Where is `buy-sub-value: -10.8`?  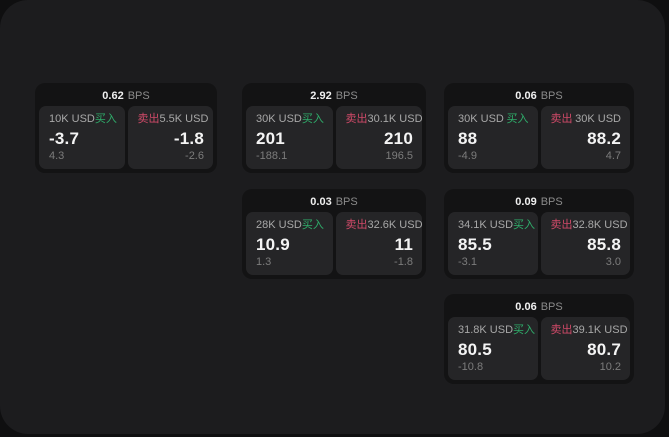 buy-sub-value: -10.8 is located at coordinates (471, 367).